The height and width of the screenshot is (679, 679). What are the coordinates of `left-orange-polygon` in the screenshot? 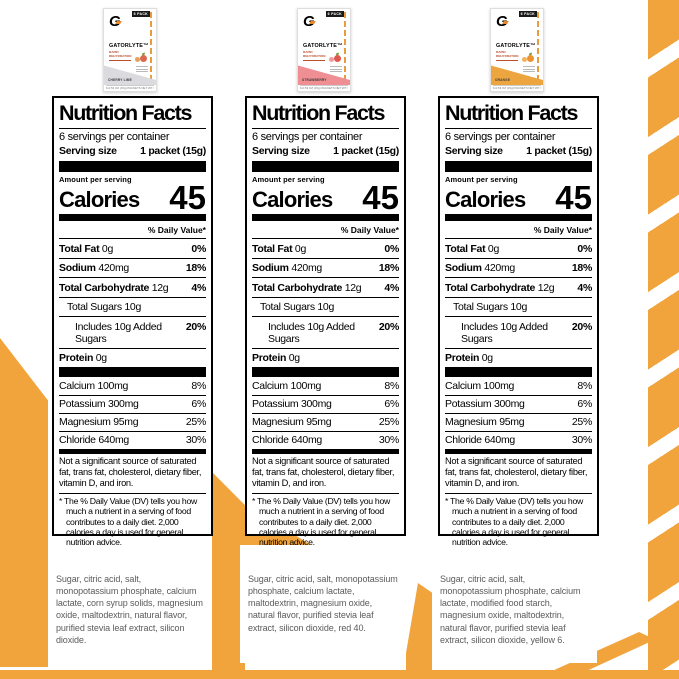 It's located at (24, 502).